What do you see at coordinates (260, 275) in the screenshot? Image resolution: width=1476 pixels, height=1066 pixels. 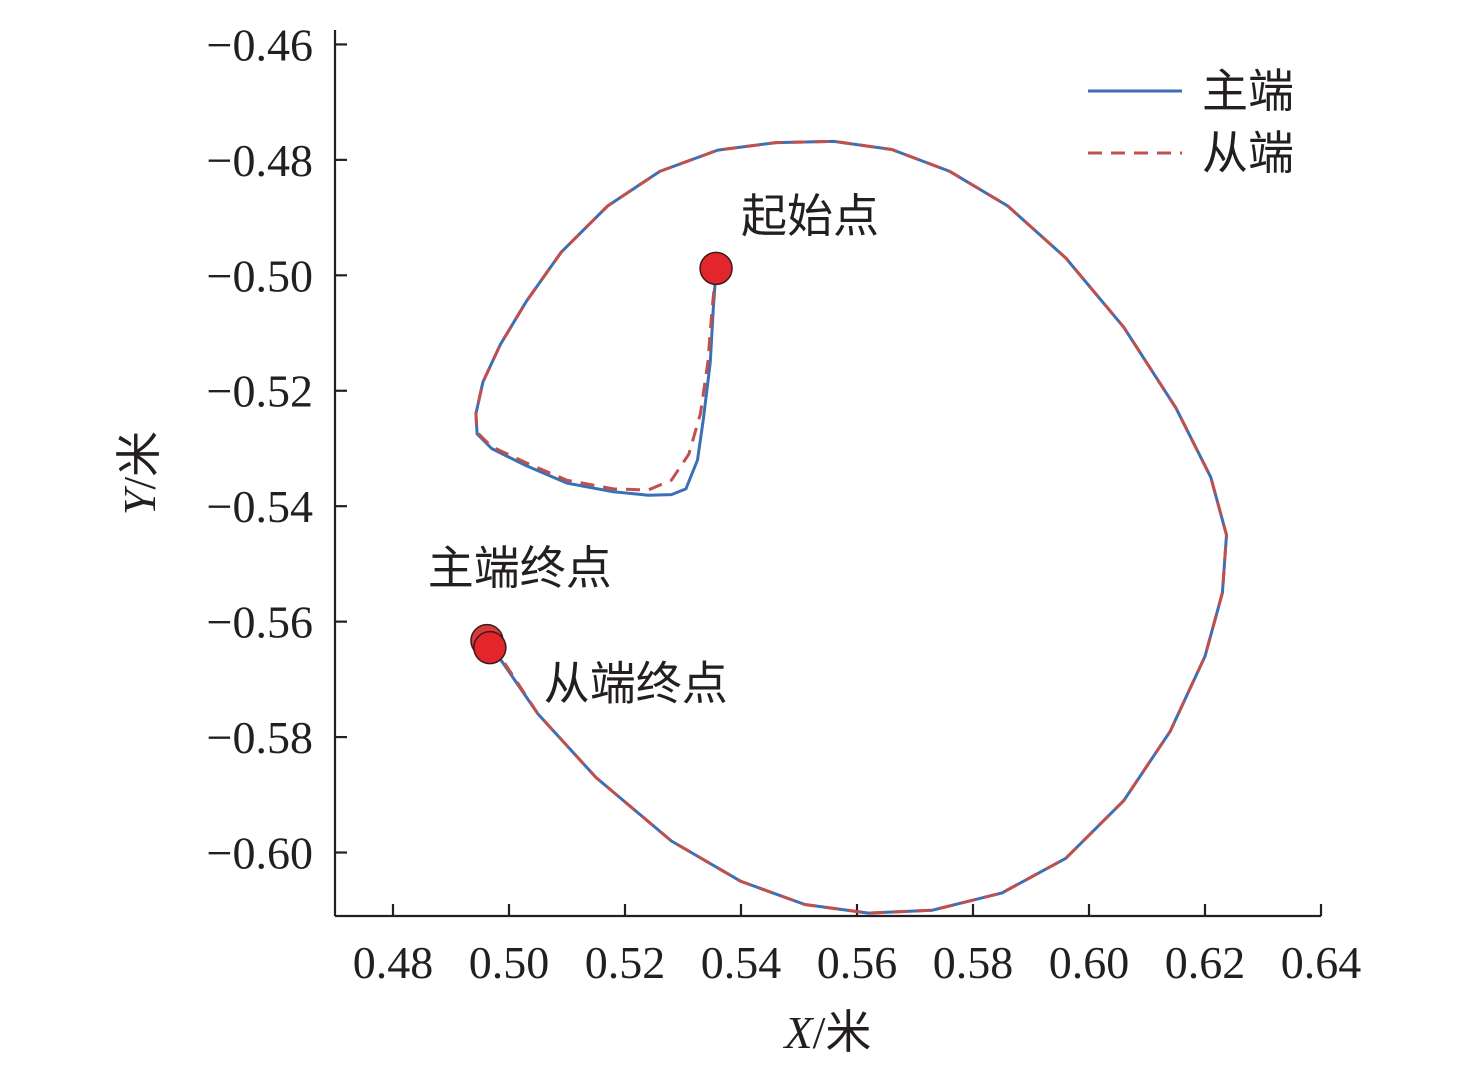 I see `y-tick-label: −0.50` at bounding box center [260, 275].